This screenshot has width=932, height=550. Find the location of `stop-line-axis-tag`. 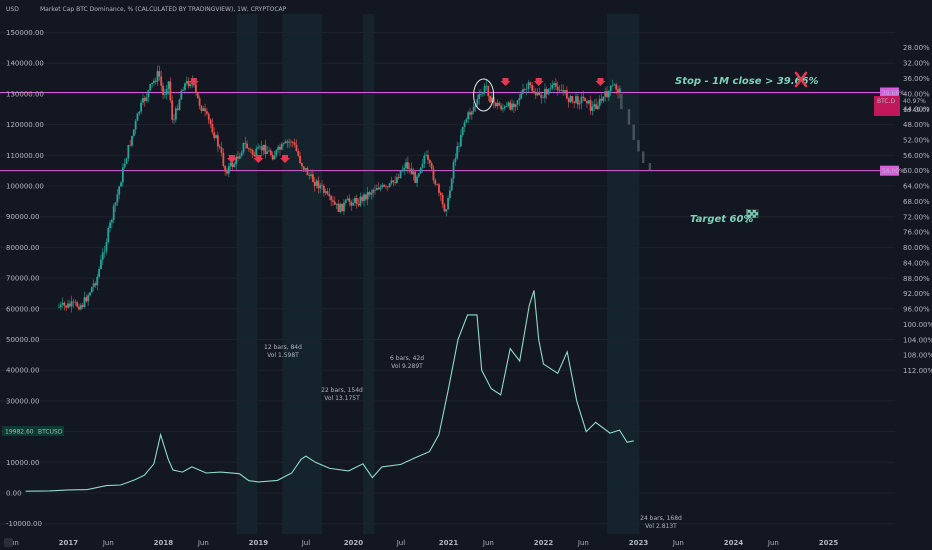

stop-line-axis-tag is located at coordinates (889, 92).